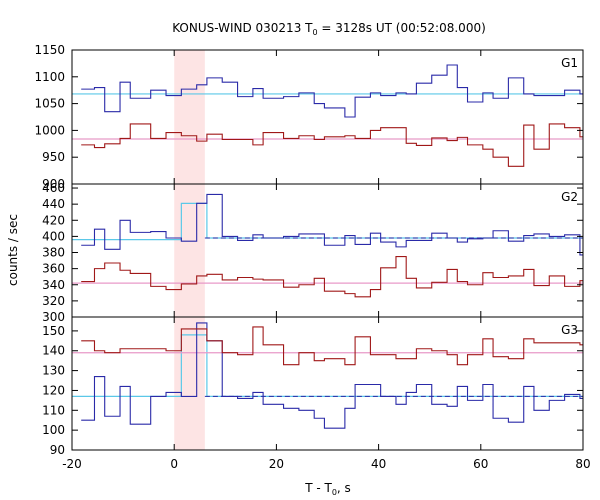  What do you see at coordinates (53, 188) in the screenshot?
I see `y-tick-label: 460` at bounding box center [53, 188].